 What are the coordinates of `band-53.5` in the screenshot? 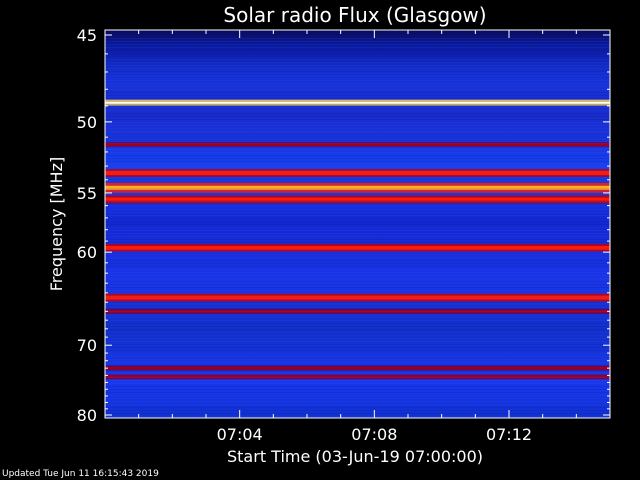 It's located at (357, 172).